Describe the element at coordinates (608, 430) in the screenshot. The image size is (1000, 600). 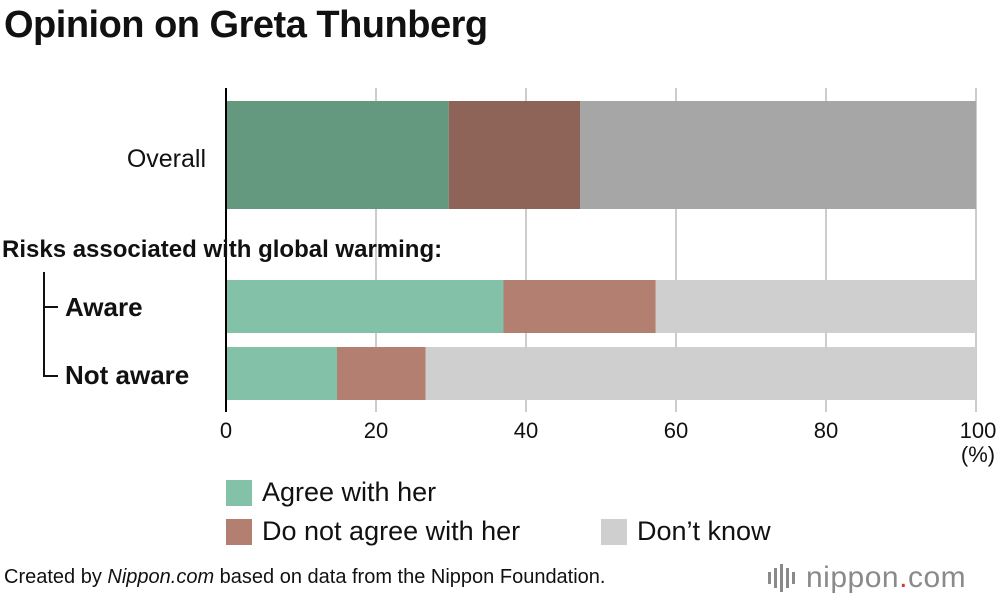
I see `x-tick-labels: 0 20 40 60 80 100` at that location.